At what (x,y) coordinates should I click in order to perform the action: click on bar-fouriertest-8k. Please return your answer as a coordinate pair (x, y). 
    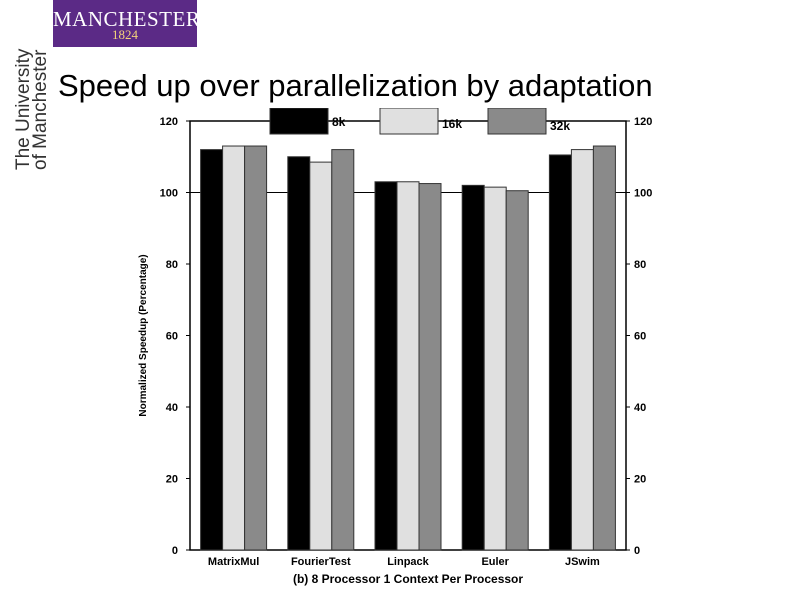
    Looking at the image, I should click on (299, 353).